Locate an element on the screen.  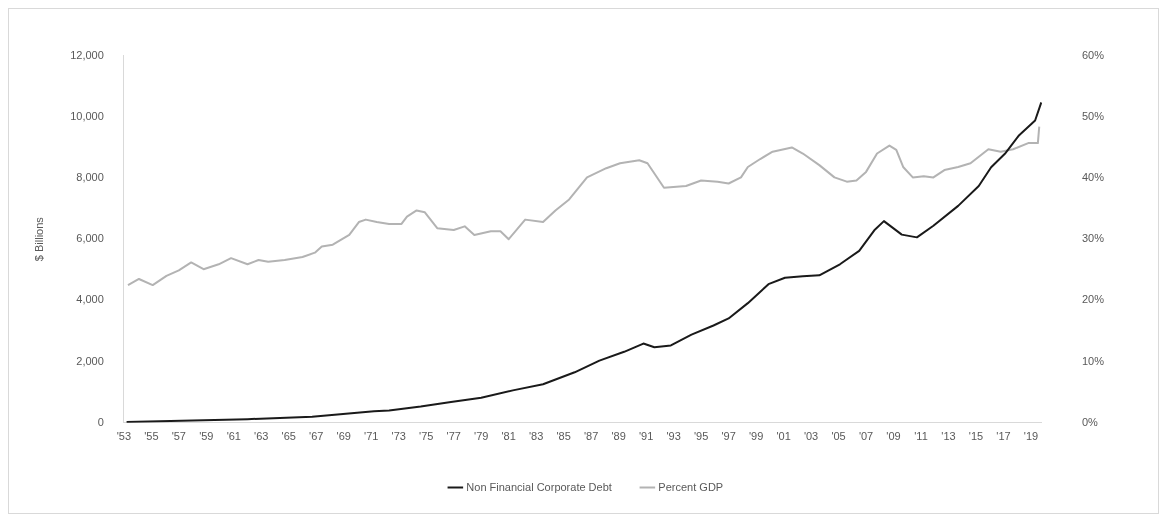
y2-tick-label: 0% is located at coordinates (1090, 421).